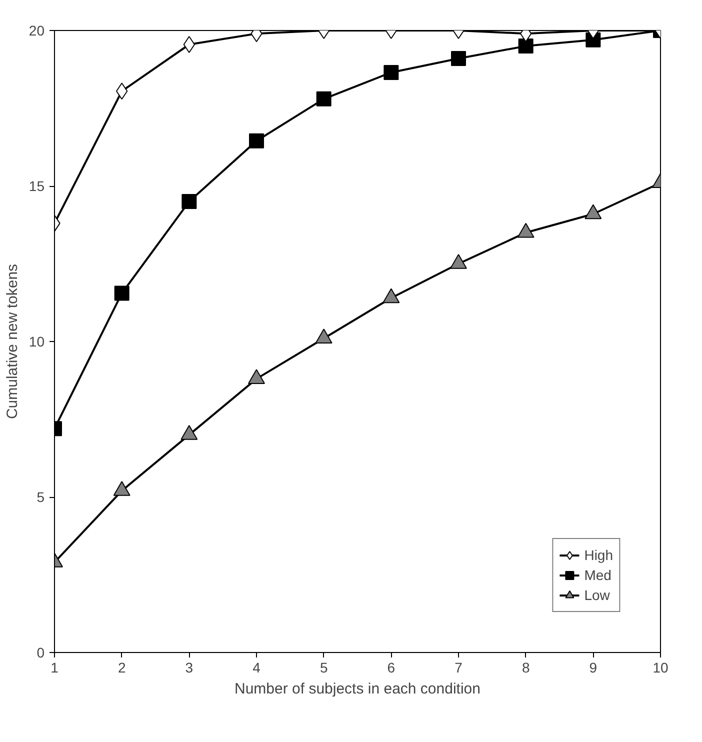  Describe the element at coordinates (36, 30) in the screenshot. I see `y-tick-label: 20` at that location.